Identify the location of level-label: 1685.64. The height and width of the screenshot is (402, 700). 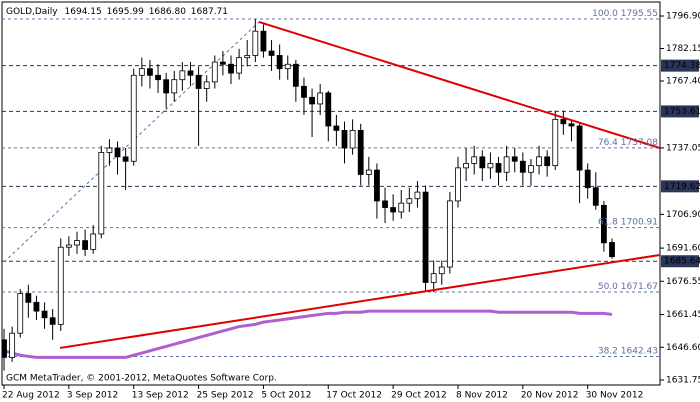
(682, 262).